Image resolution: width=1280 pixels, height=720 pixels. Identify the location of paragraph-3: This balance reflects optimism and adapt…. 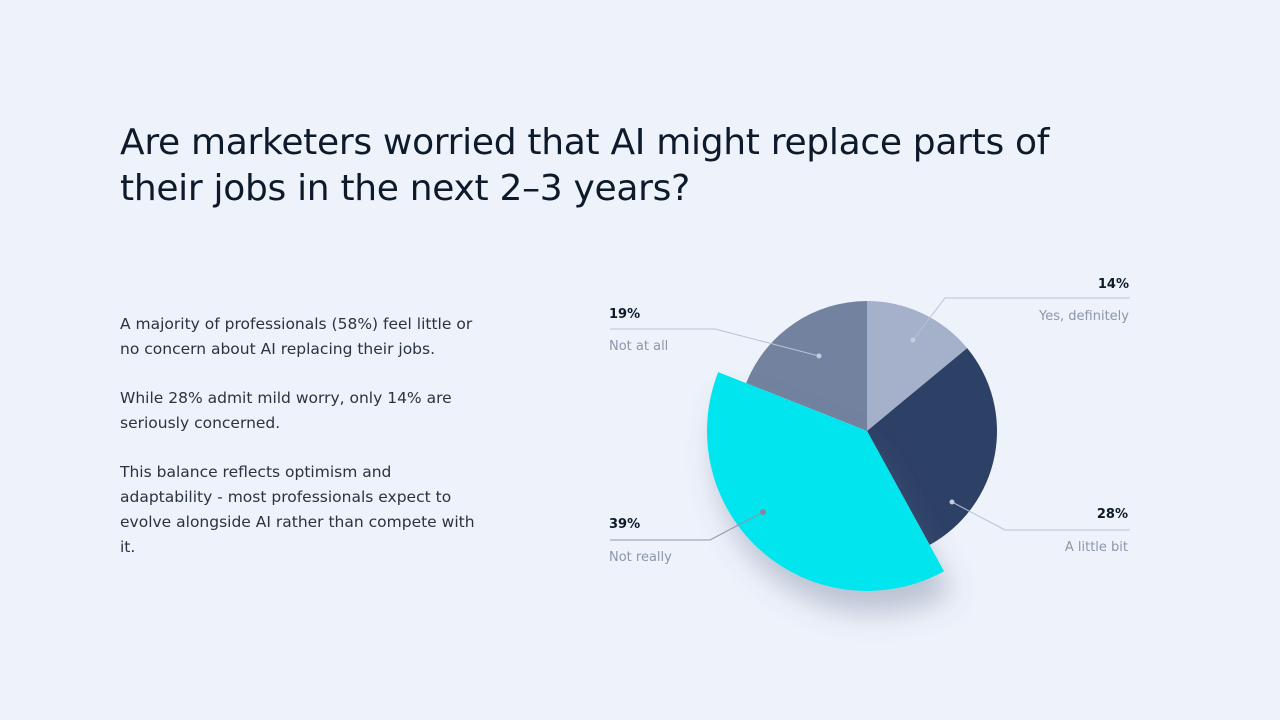
(297, 509).